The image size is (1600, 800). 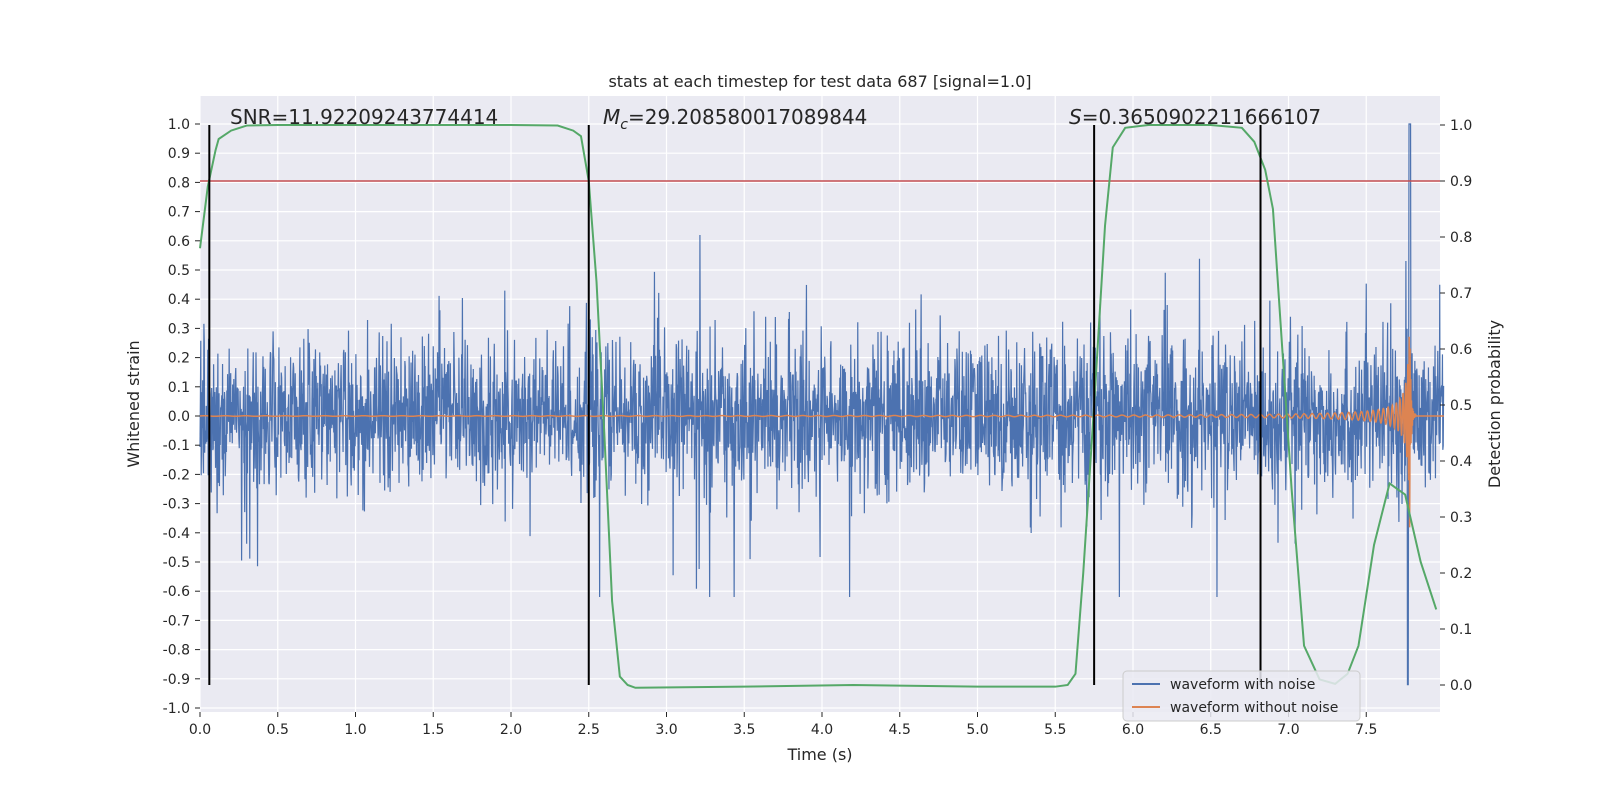 What do you see at coordinates (819, 754) in the screenshot?
I see `x-axis-label: Time (s)` at bounding box center [819, 754].